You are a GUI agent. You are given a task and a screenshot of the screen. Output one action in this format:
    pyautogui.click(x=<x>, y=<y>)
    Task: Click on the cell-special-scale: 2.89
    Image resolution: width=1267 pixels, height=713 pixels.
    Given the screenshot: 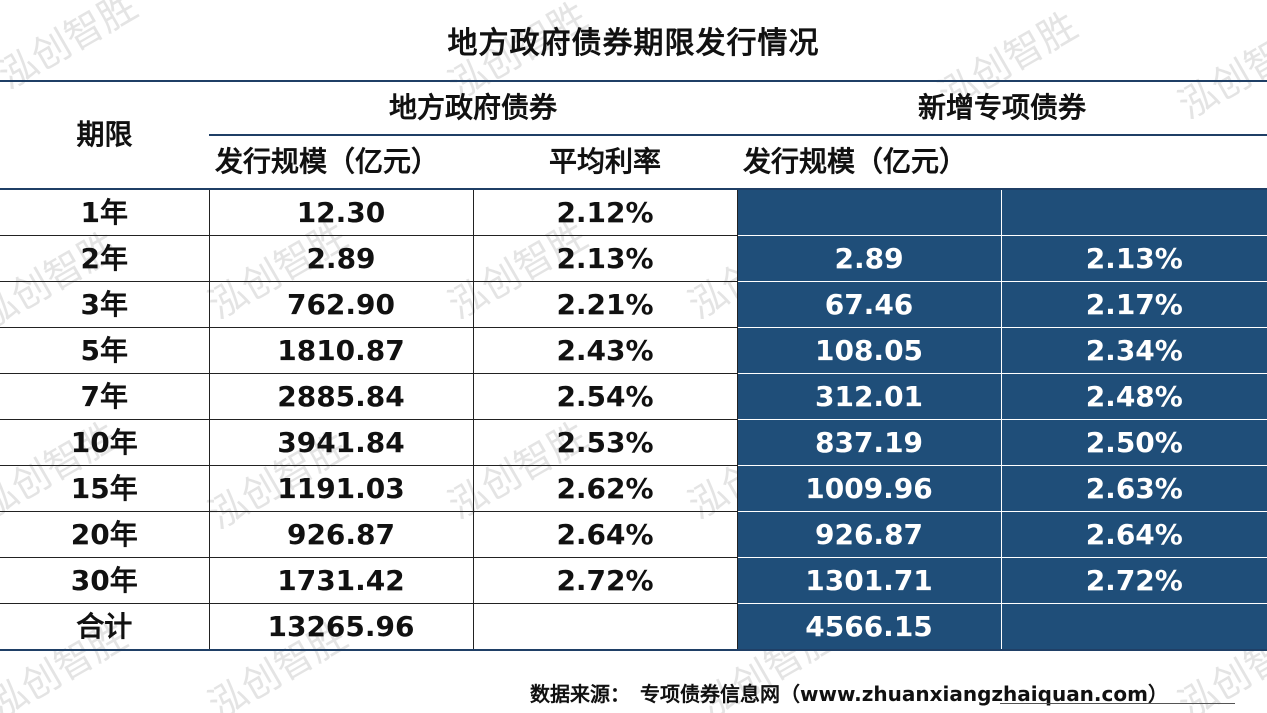 What is the action you would take?
    pyautogui.click(x=869, y=258)
    